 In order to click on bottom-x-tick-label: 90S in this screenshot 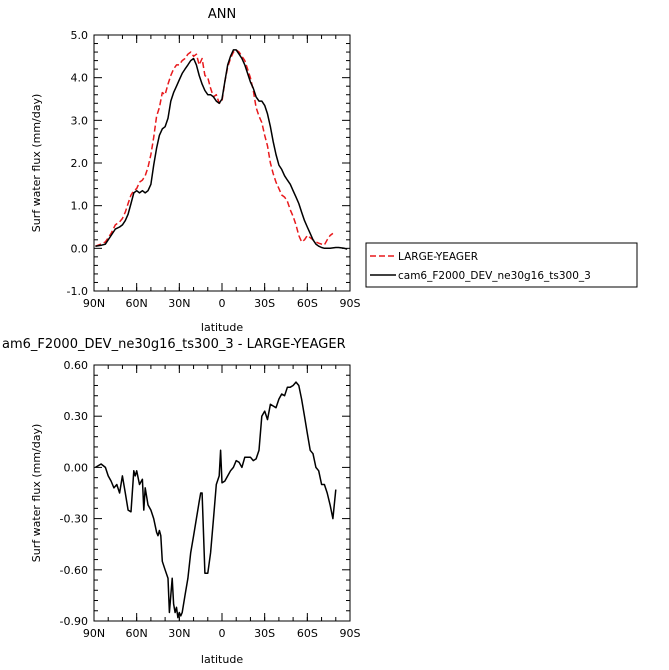, I will do `click(350, 633)`.